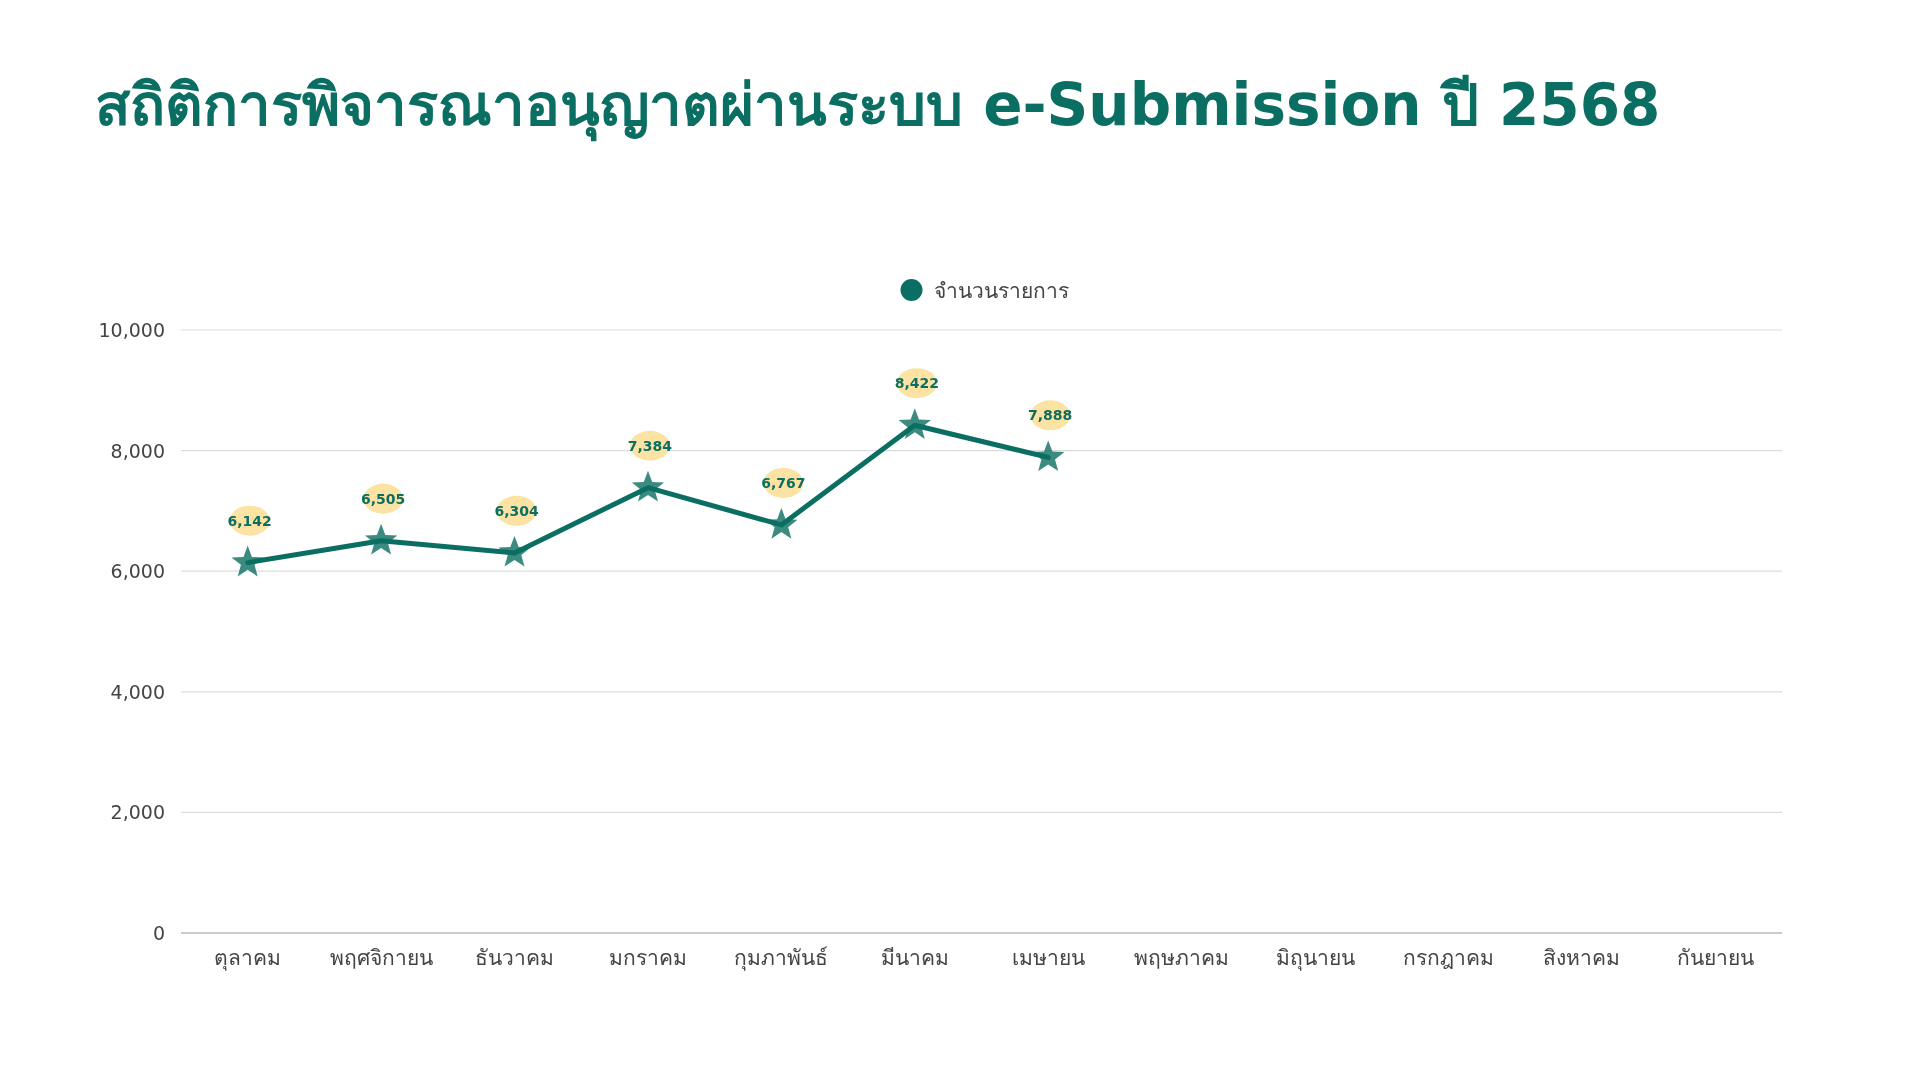 Image resolution: width=1920 pixels, height=1080 pixels. What do you see at coordinates (137, 571) in the screenshot?
I see `y-tick-label: 6,000` at bounding box center [137, 571].